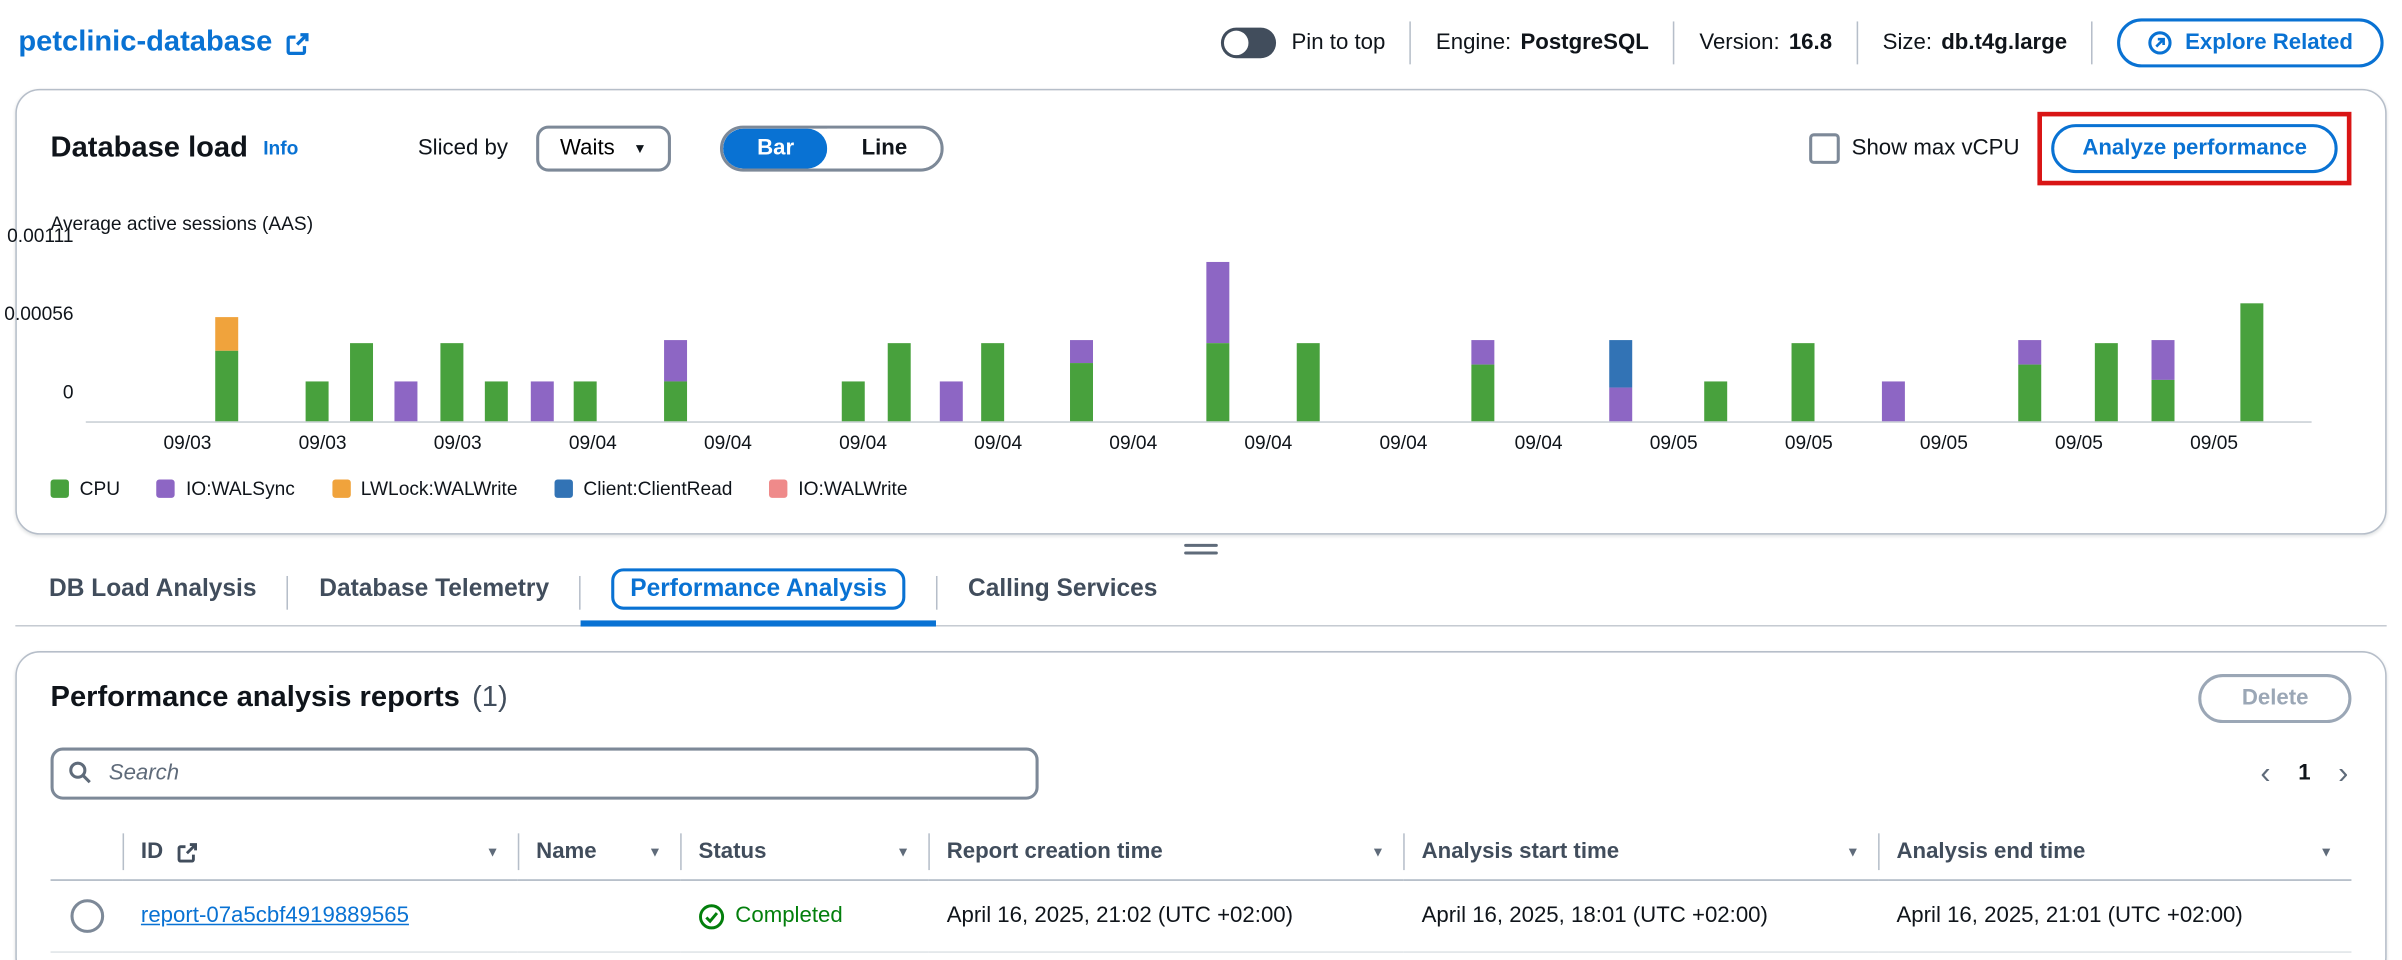  I want to click on previous-page-button: ‹, so click(2265, 773).